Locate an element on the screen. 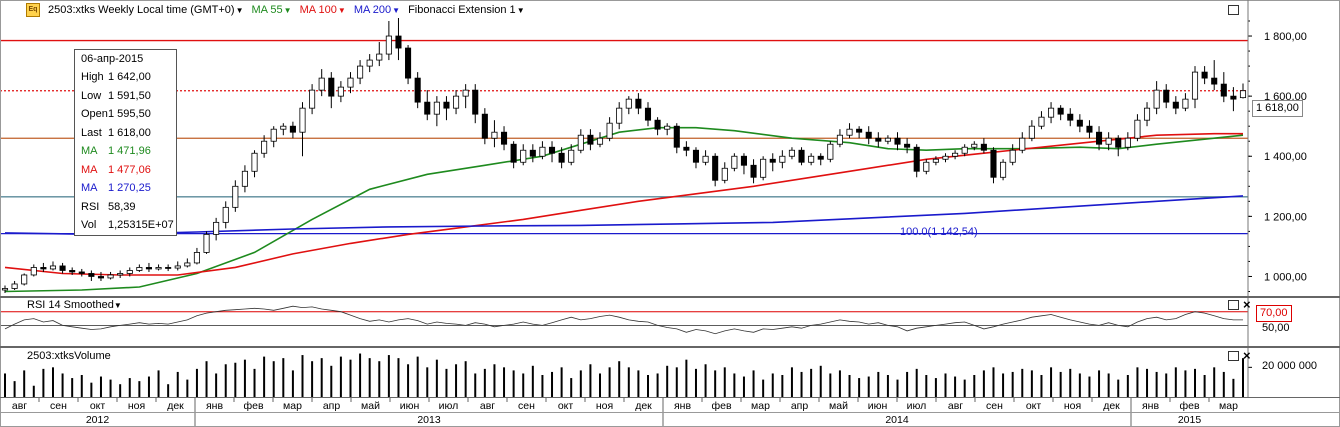 The image size is (1340, 427). tooltip-row: MA 1 477,06 is located at coordinates (125, 170).